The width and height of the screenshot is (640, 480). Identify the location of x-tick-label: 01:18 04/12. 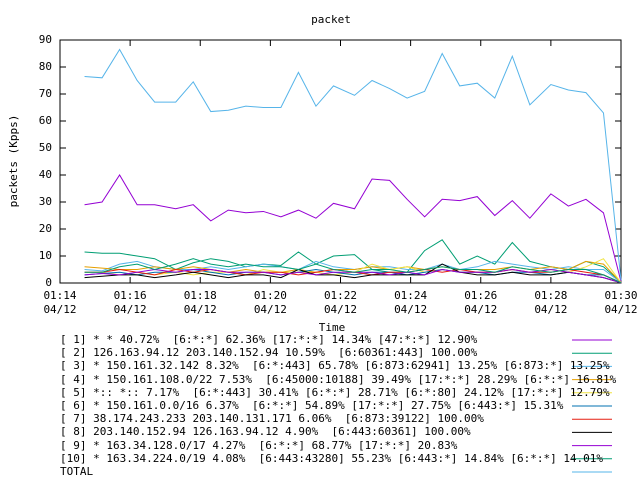
(200, 302).